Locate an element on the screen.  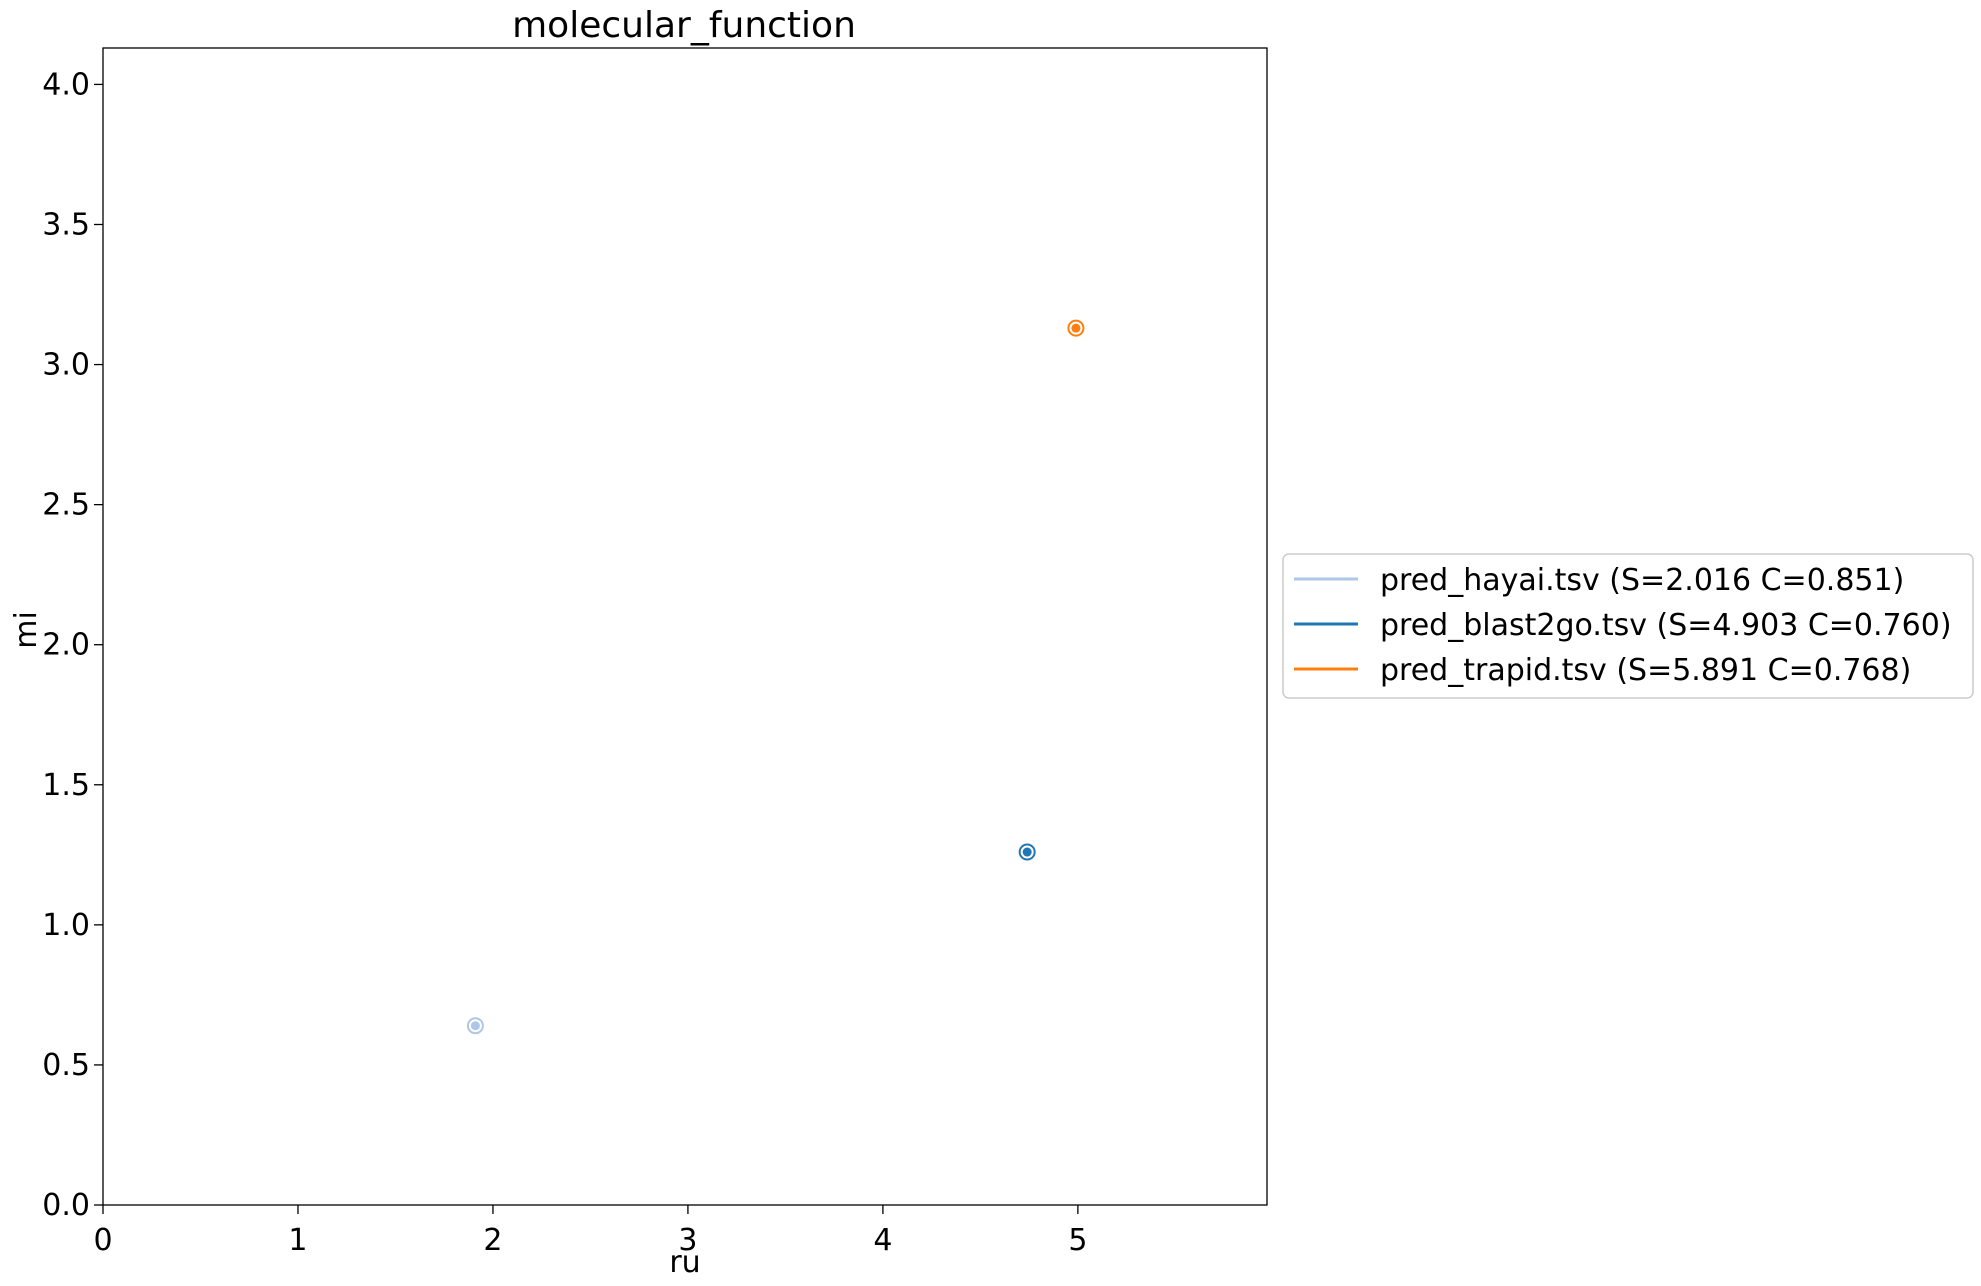
y-tick-label: 3.0 is located at coordinates (66, 365).